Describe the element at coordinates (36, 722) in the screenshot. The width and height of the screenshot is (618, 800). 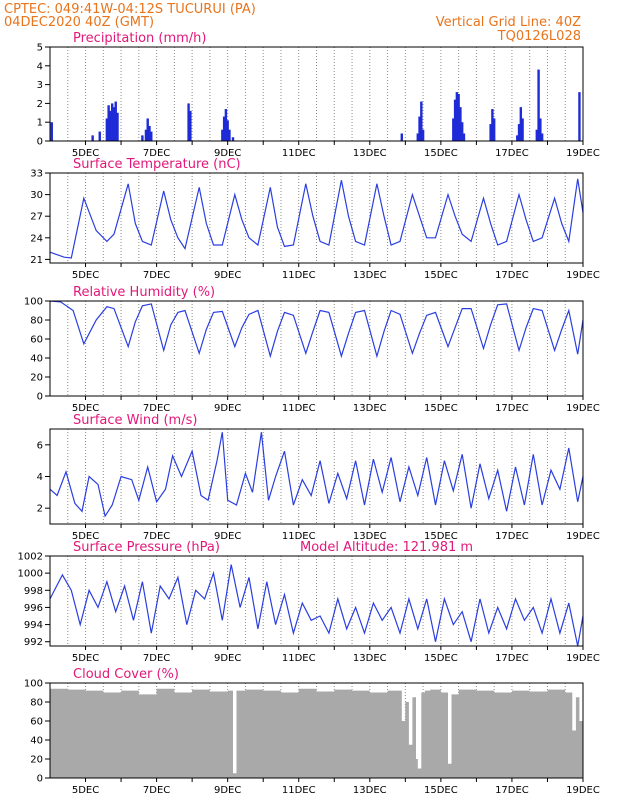
I see `y-tick-label: 60` at that location.